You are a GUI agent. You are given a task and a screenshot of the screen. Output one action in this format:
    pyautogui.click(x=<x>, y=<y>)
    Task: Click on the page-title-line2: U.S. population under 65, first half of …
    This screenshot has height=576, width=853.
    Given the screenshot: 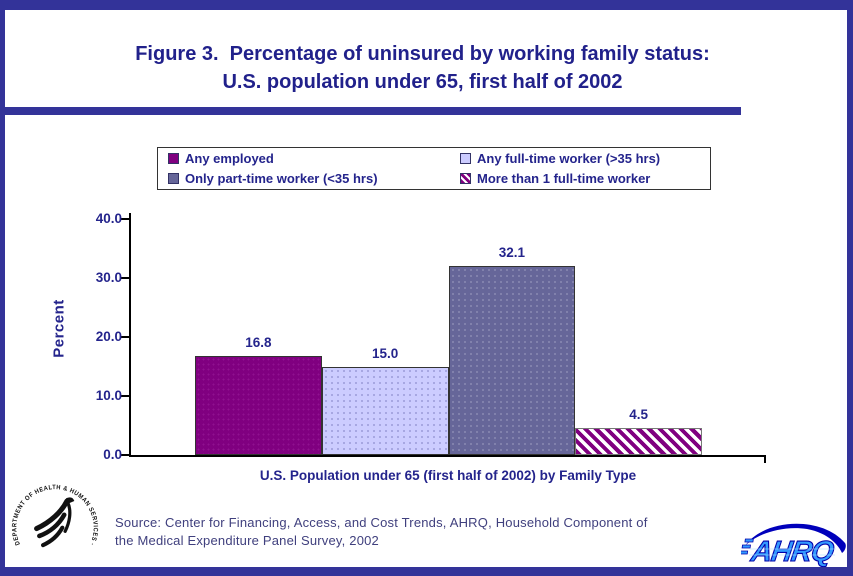 What is the action you would take?
    pyautogui.click(x=422, y=82)
    